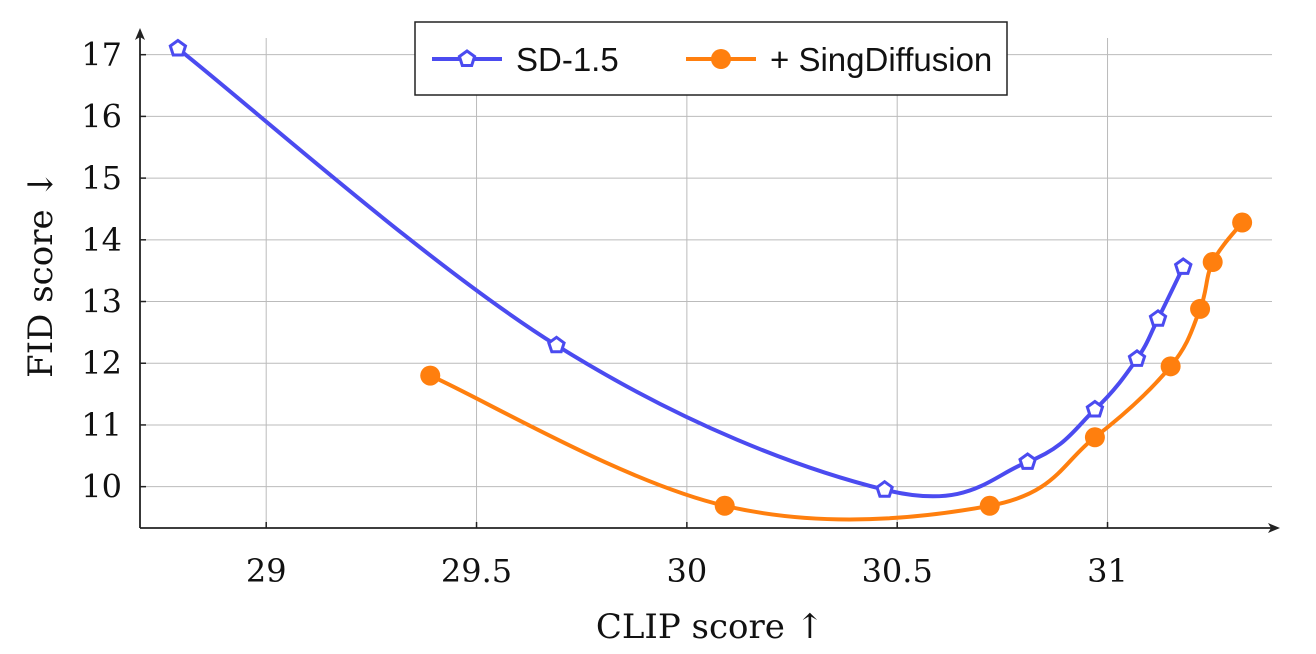 The width and height of the screenshot is (1316, 654). Describe the element at coordinates (41, 274) in the screenshot. I see `y-axis-label: FID score ↓` at that location.